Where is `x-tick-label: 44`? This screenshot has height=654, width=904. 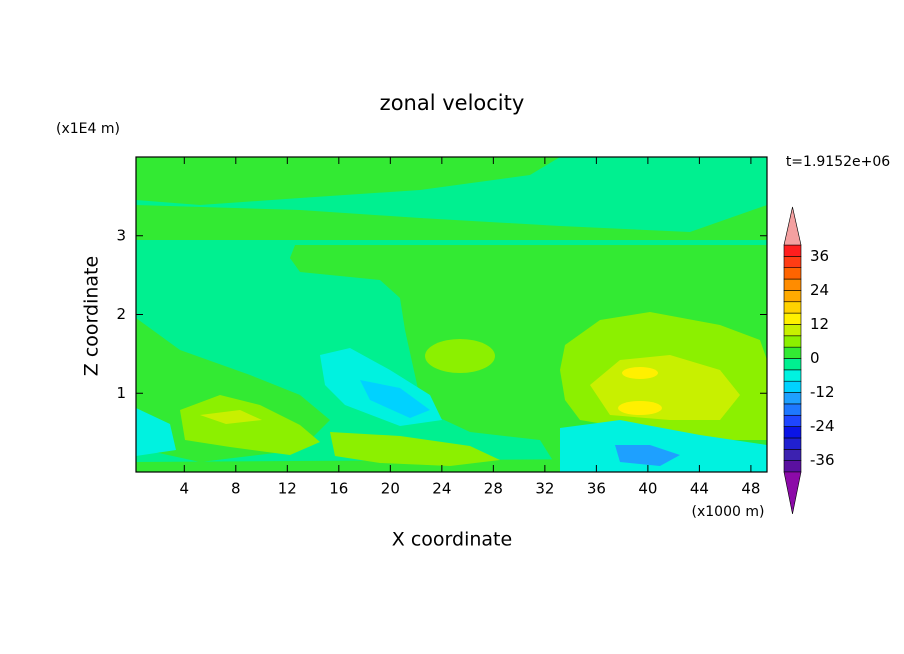 x-tick-label: 44 is located at coordinates (699, 489).